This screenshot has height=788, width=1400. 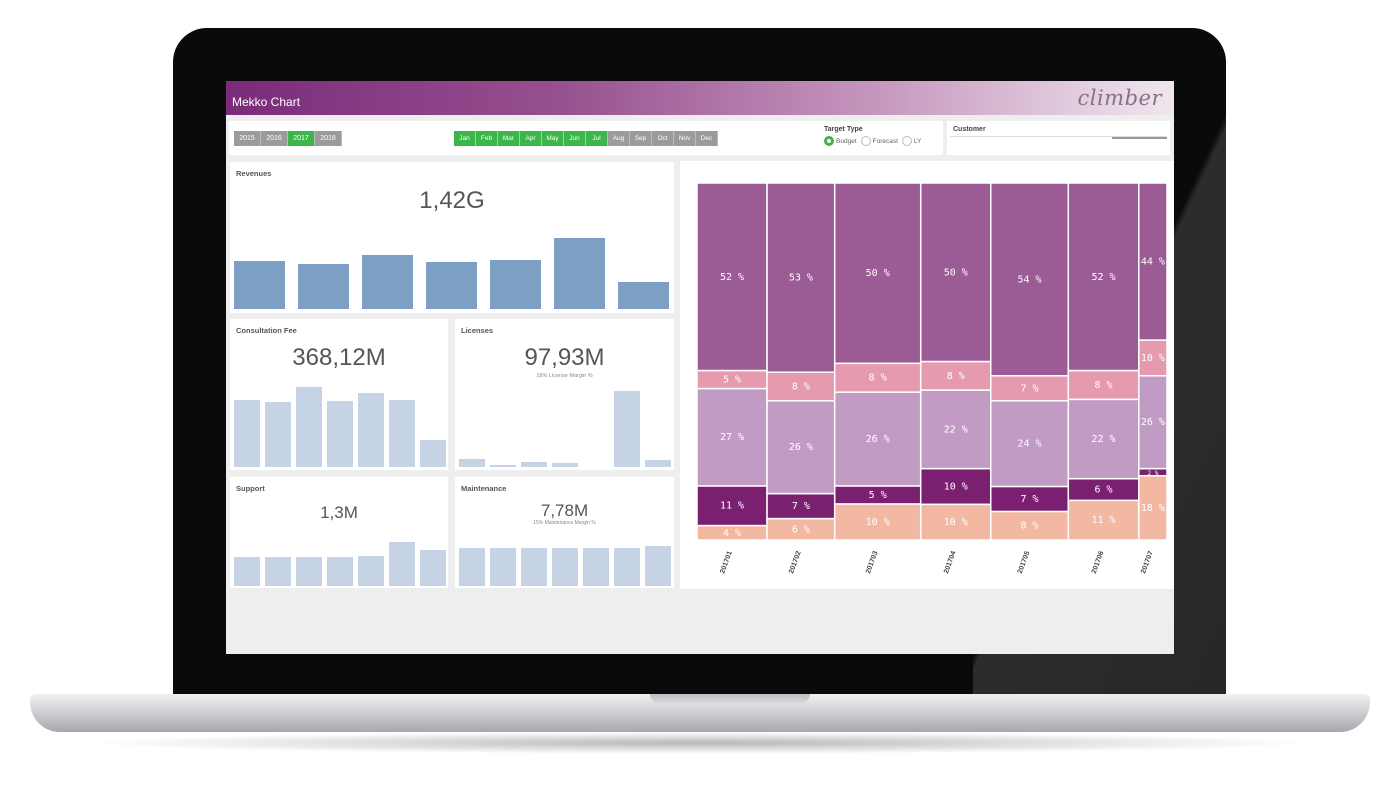 I want to click on mekko-data-label: 50 %, so click(x=956, y=272).